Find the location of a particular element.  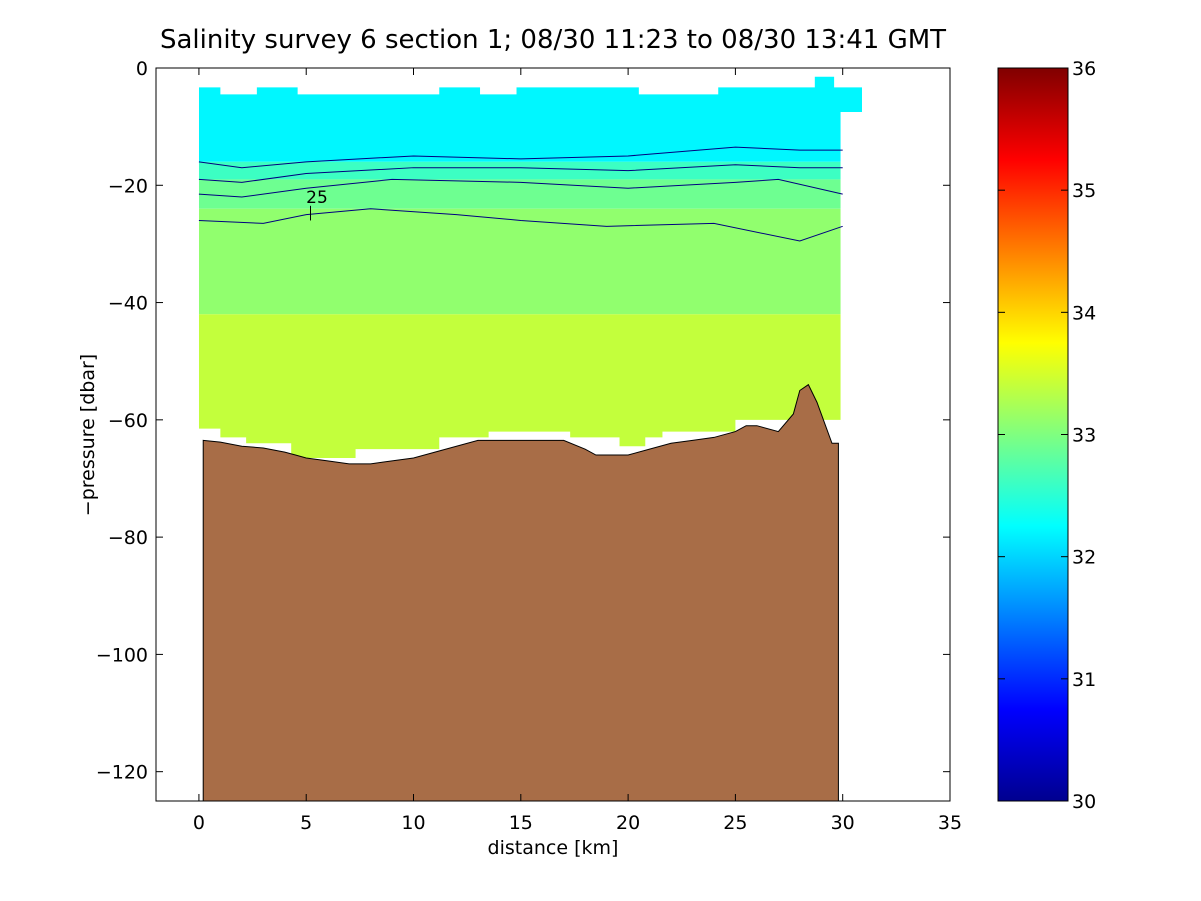

x-tick-label: 0 is located at coordinates (199, 823).